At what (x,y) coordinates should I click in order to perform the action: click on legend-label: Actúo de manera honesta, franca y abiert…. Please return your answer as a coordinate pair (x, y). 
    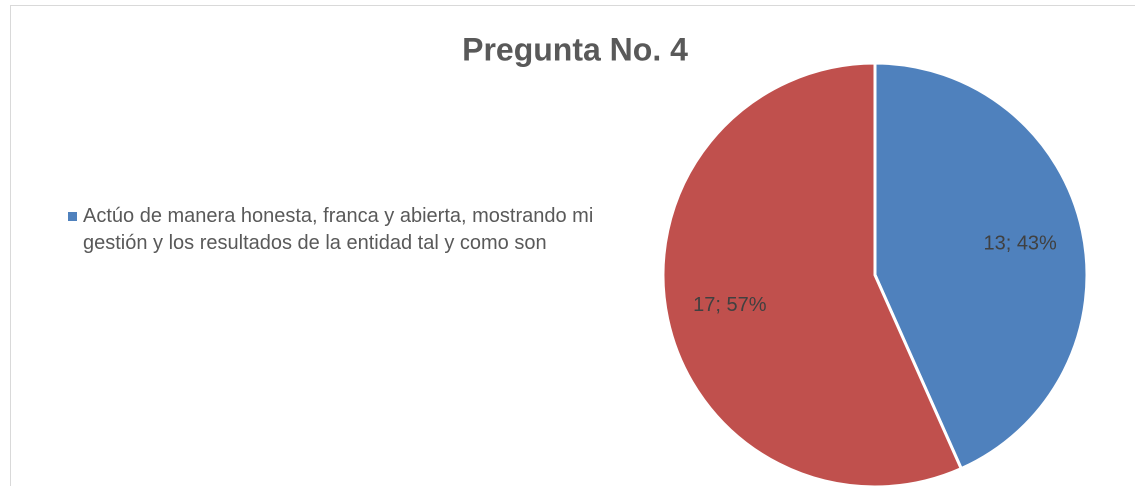
    Looking at the image, I should click on (338, 229).